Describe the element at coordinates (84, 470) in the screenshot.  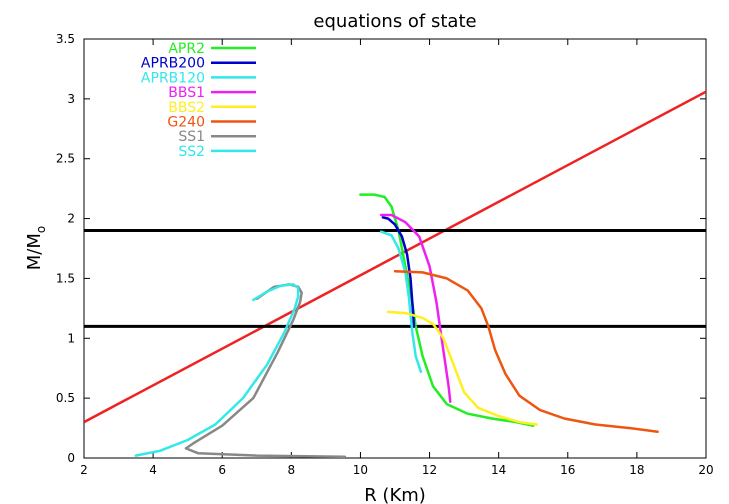
I see `x-tick-label: 2` at that location.